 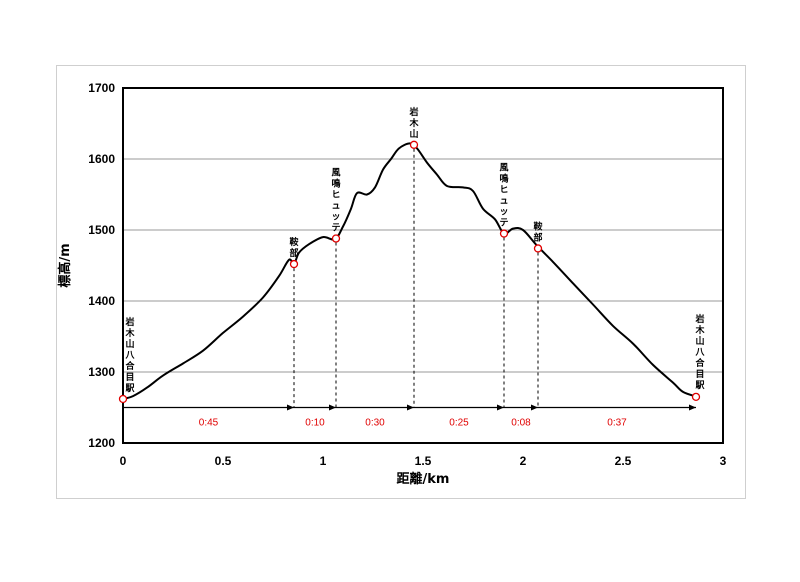 What do you see at coordinates (413, 423) in the screenshot?
I see `segment-time-labels: 0:45 0:10 0:30 0:25 0:08 0:37` at bounding box center [413, 423].